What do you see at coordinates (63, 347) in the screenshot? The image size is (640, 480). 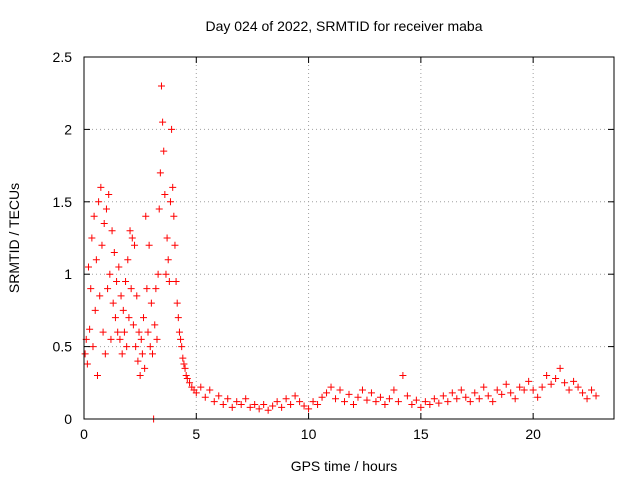 I see `y-tick-label: 0.5` at bounding box center [63, 347].